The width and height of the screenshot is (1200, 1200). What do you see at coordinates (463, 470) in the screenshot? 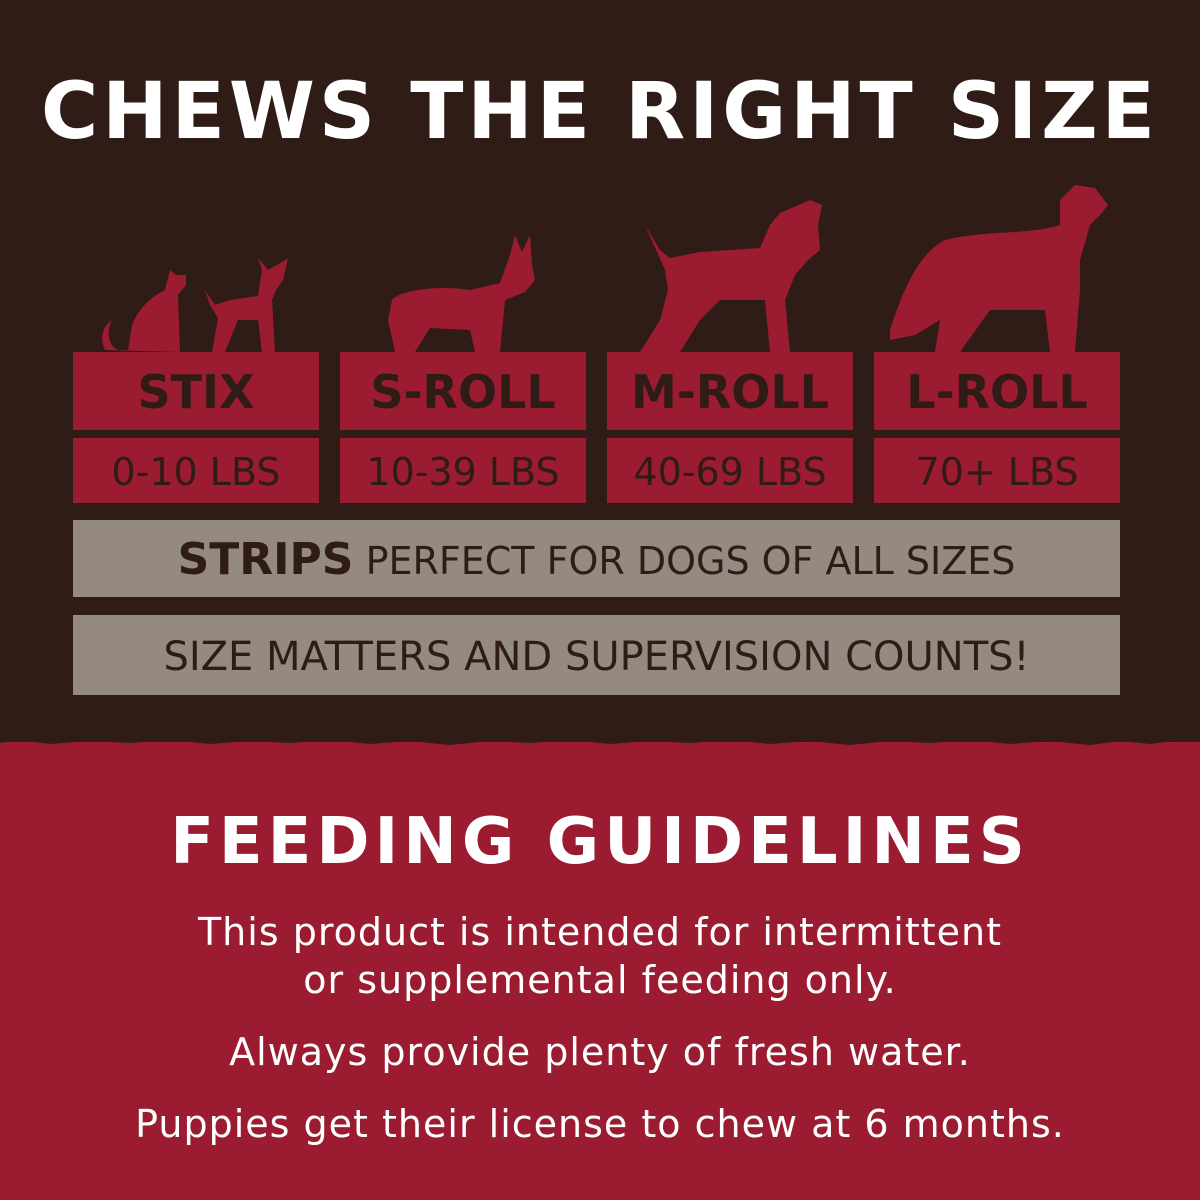
I see `size-weight-s-roll: 10-39 LBS` at bounding box center [463, 470].